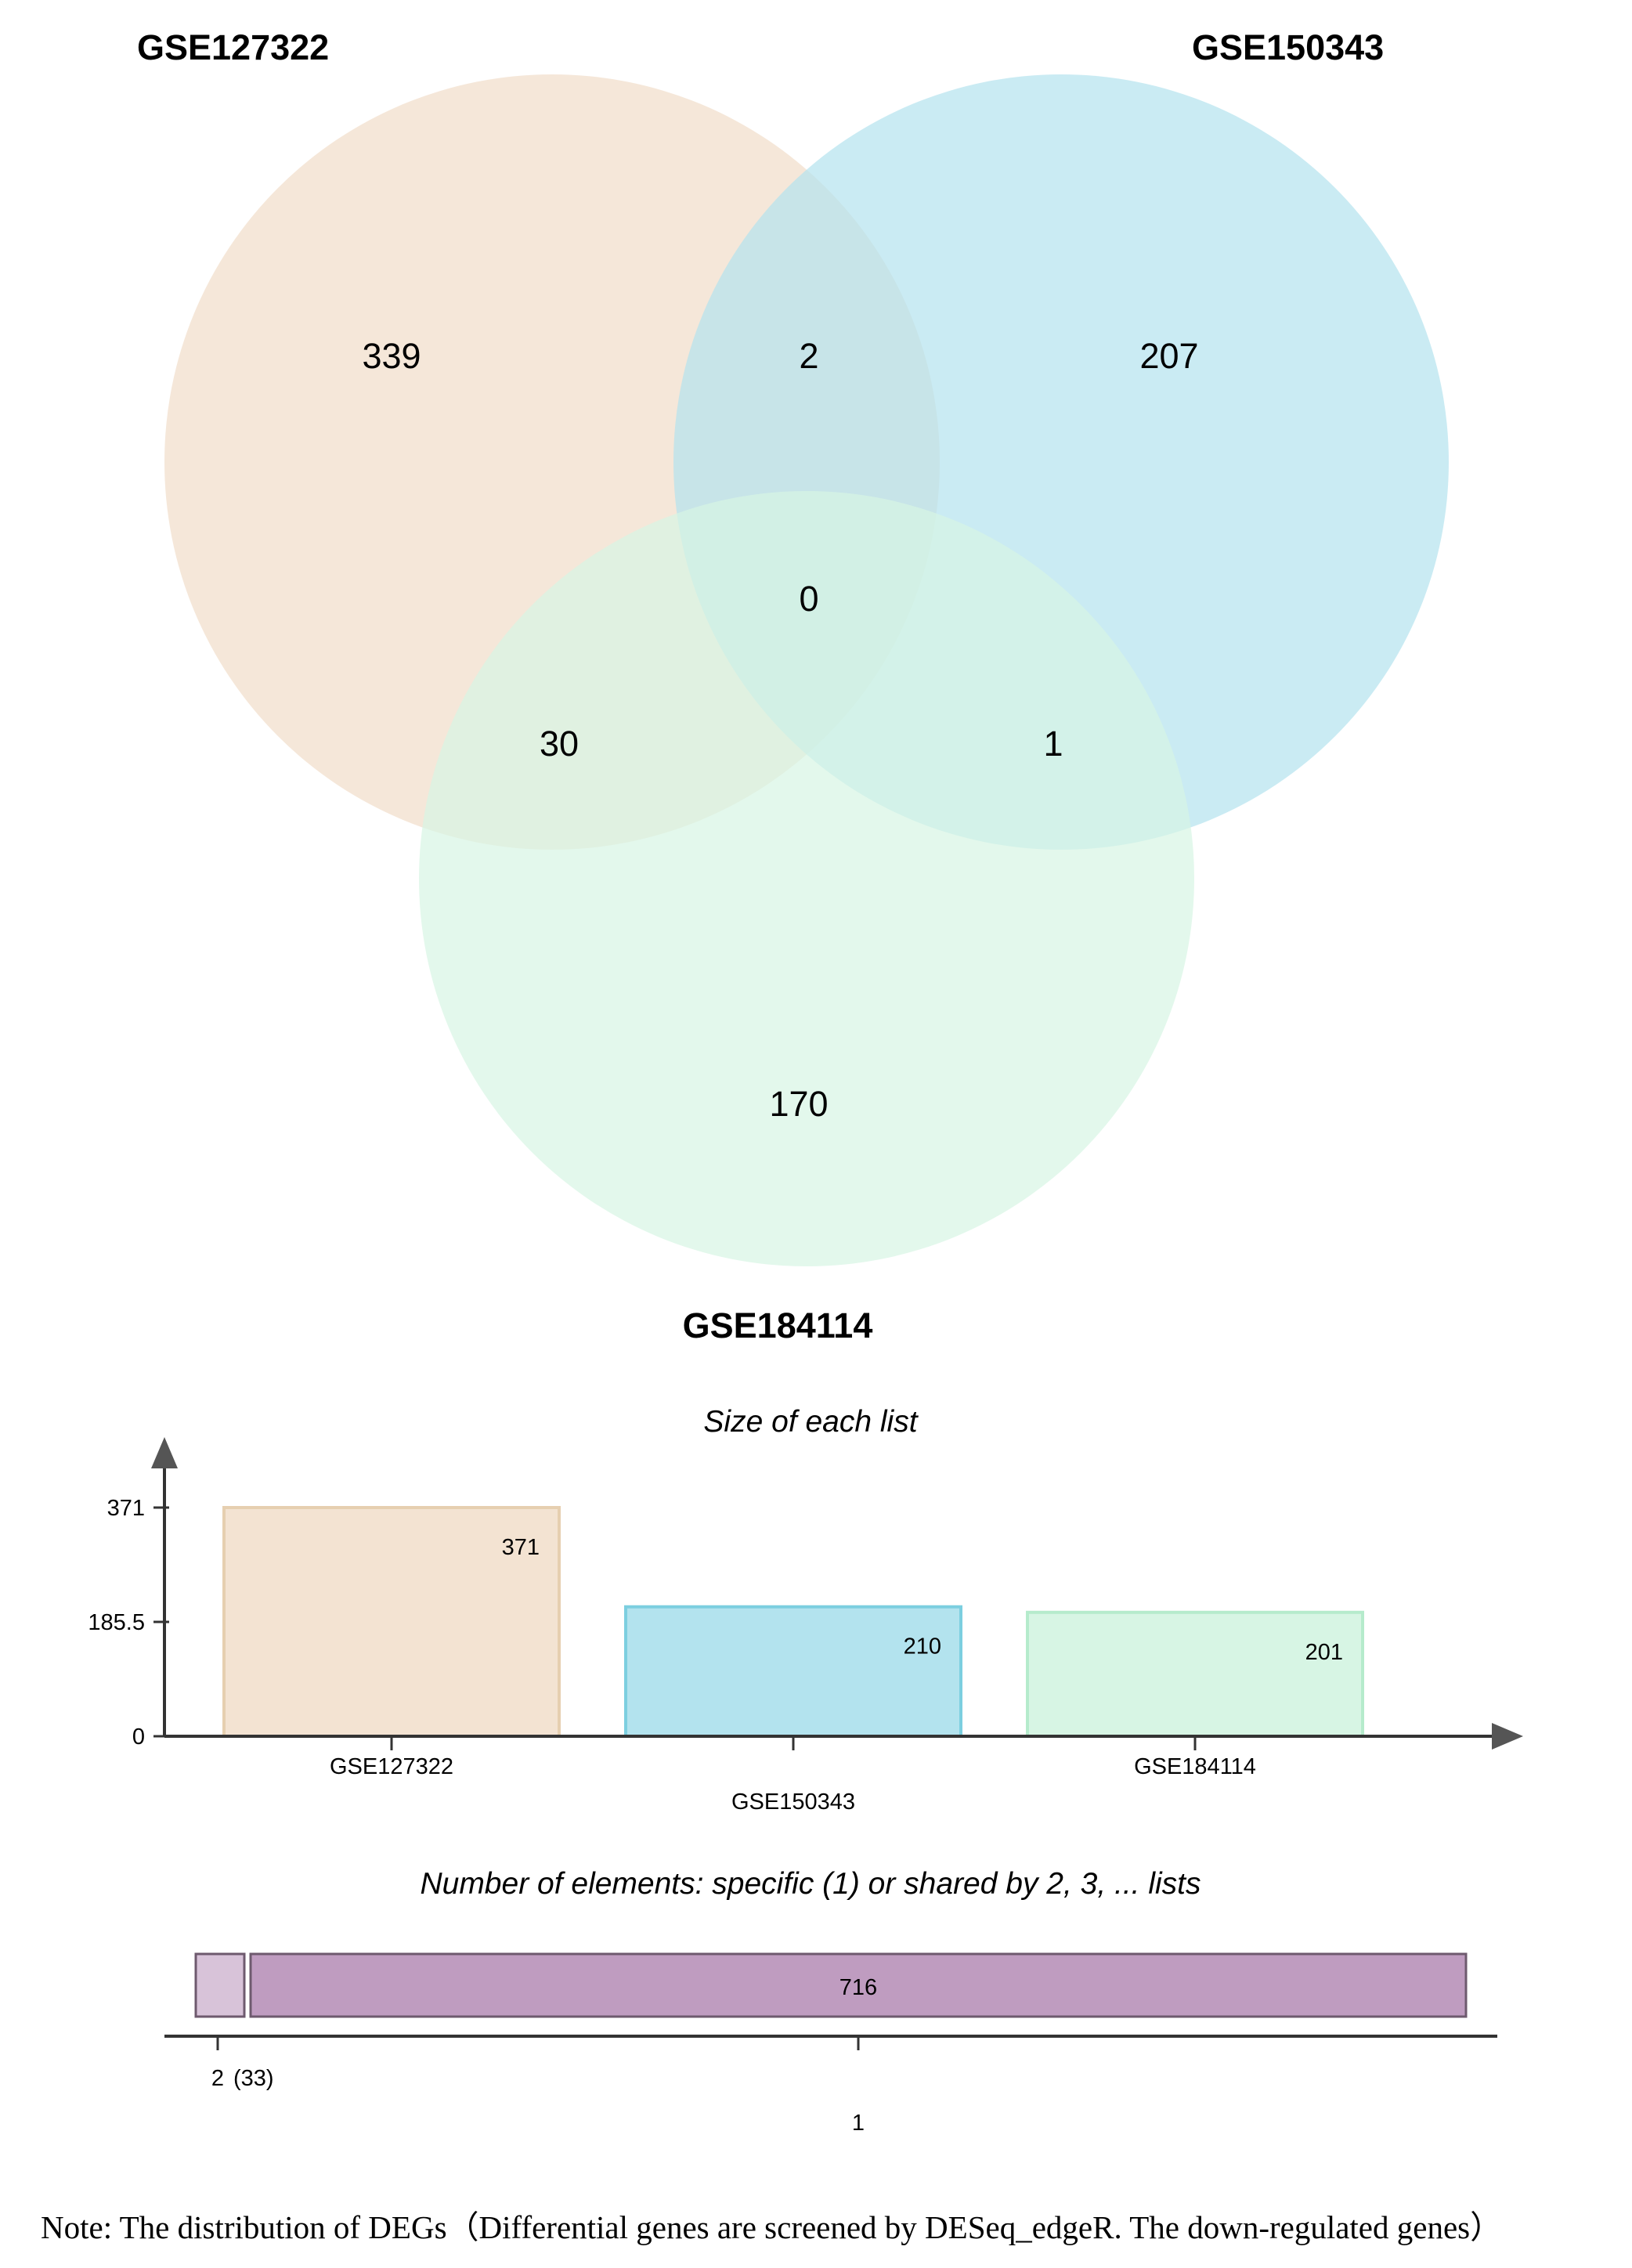 The image size is (1632, 2268). Describe the element at coordinates (858, 1987) in the screenshot. I see `shared-segment-1-value: 716` at that location.